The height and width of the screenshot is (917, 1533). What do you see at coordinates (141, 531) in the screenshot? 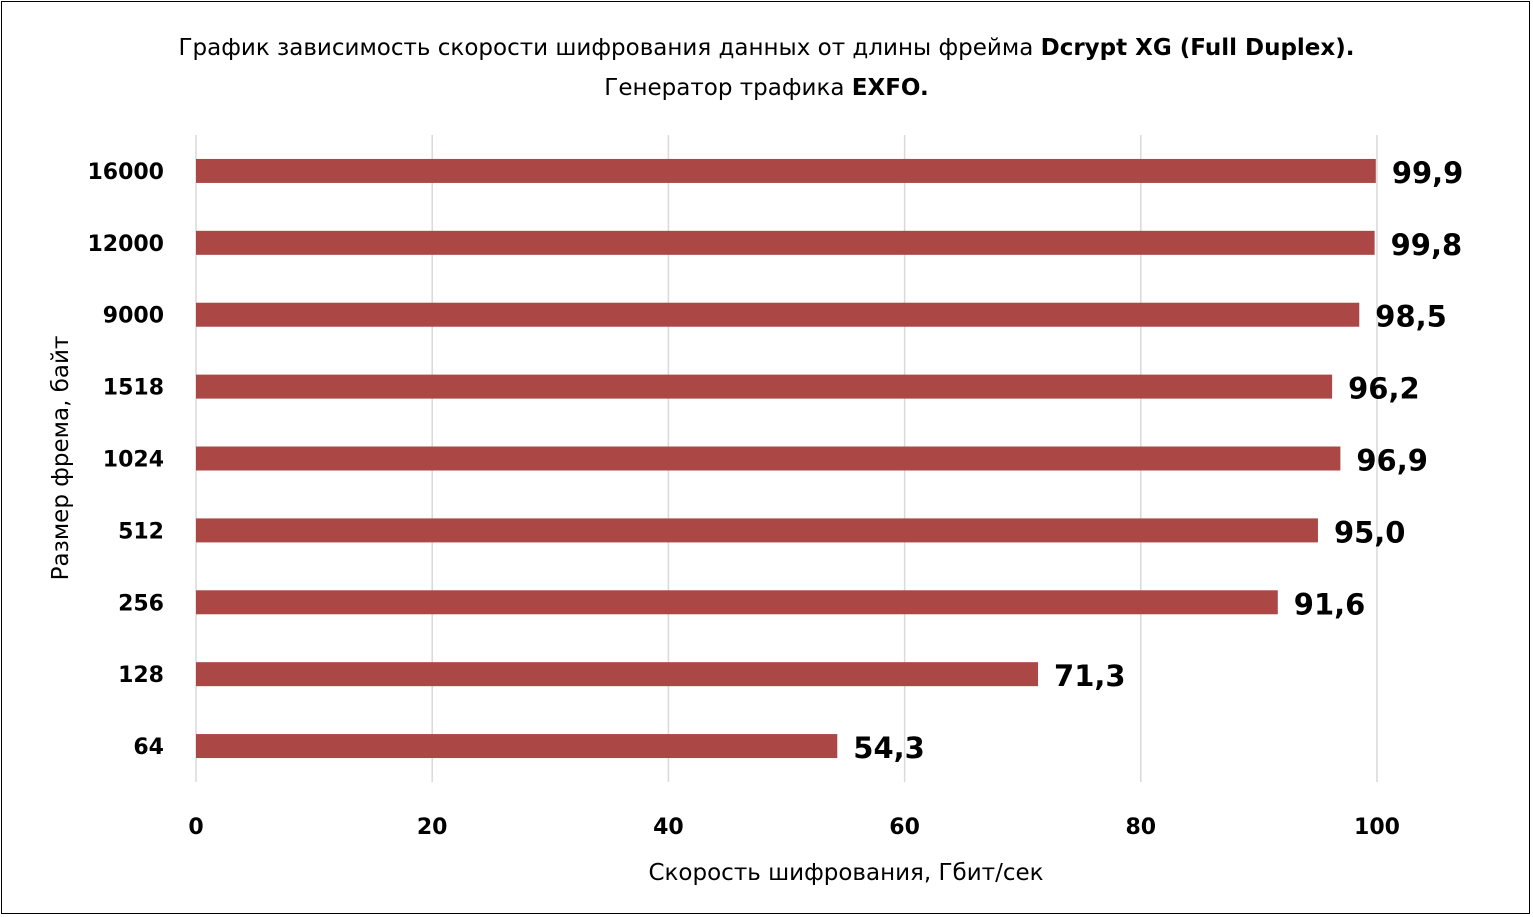
I see `y-tick-label: 512` at bounding box center [141, 531].